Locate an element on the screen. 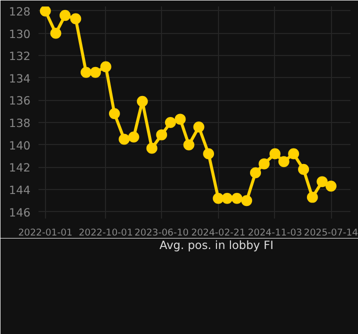 The height and width of the screenshot is (334, 358). x-tick-label: 2024-11-03 is located at coordinates (275, 233).